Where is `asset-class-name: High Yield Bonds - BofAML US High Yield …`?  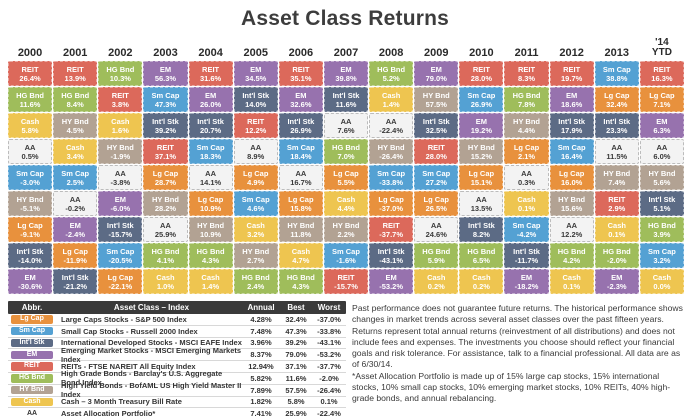
asset-class-name: High Yield Bonds - BofAML US High Yield … is located at coordinates (151, 390).